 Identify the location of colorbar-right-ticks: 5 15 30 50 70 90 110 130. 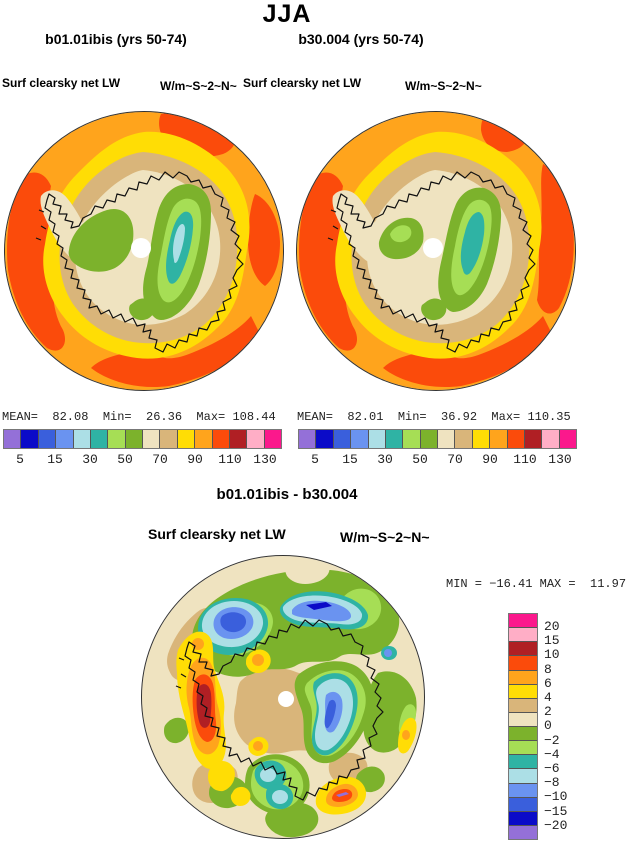
(437, 460).